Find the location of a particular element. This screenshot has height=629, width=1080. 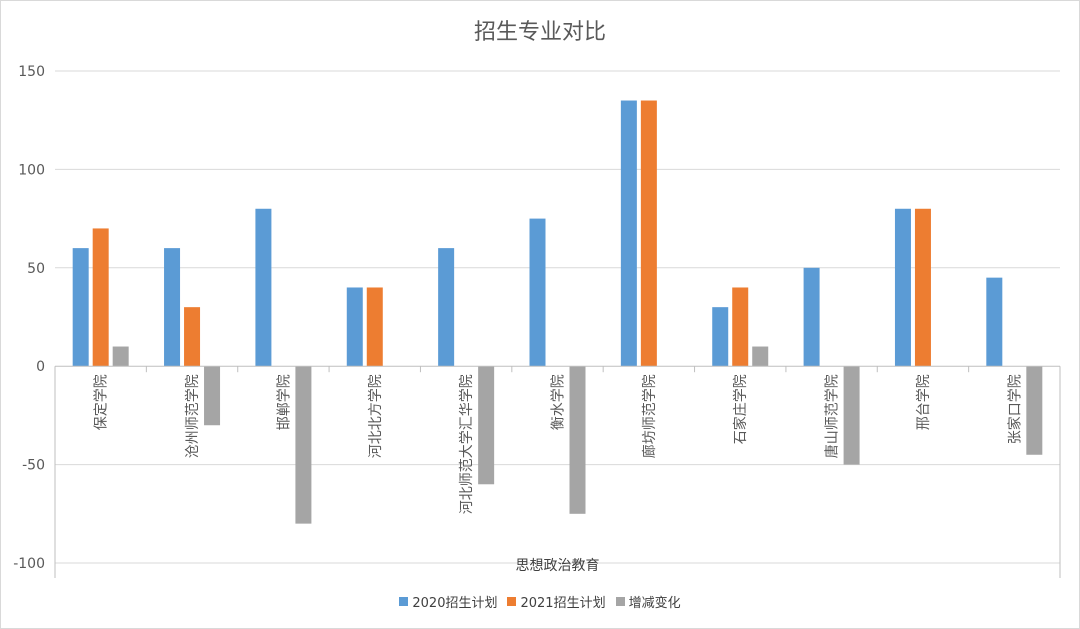

x-tick-label: 邢台学院 is located at coordinates (924, 402).